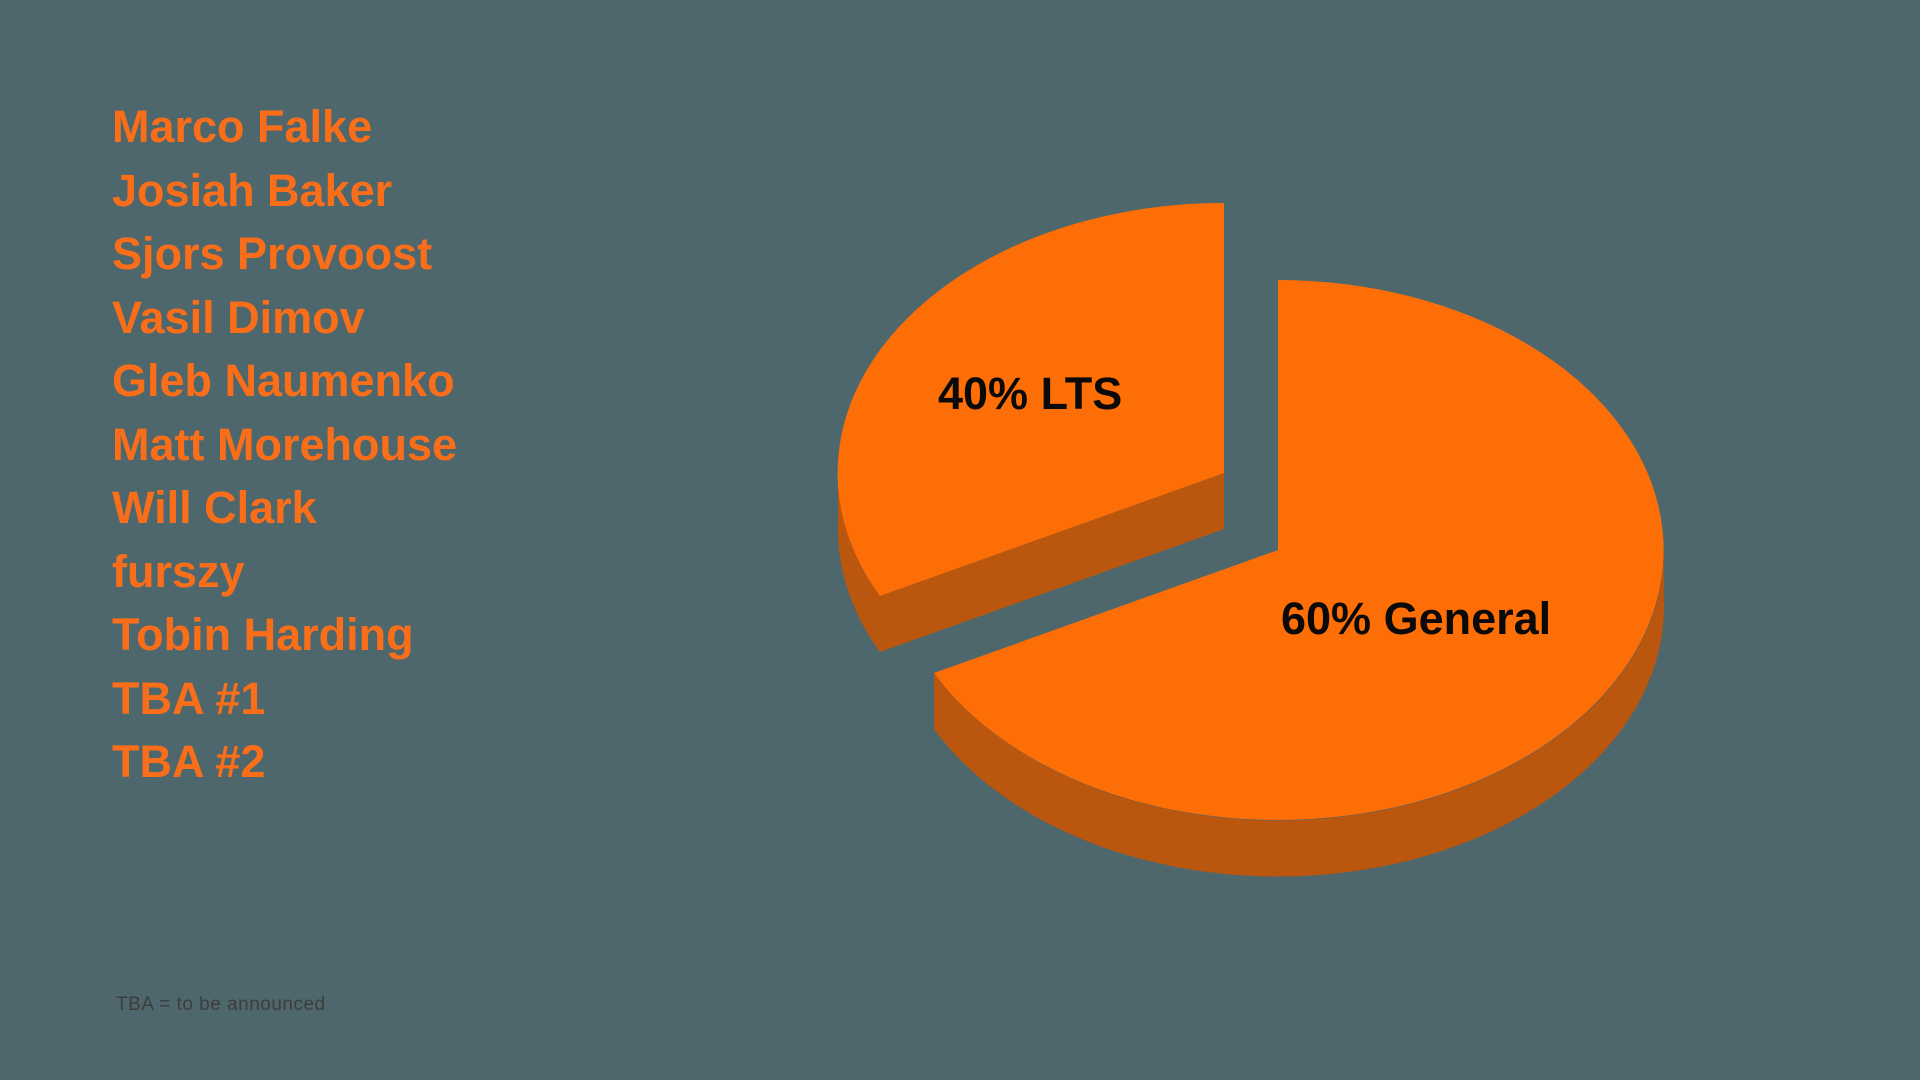 The height and width of the screenshot is (1080, 1920). I want to click on list-item: Vasil Dimov, so click(238, 317).